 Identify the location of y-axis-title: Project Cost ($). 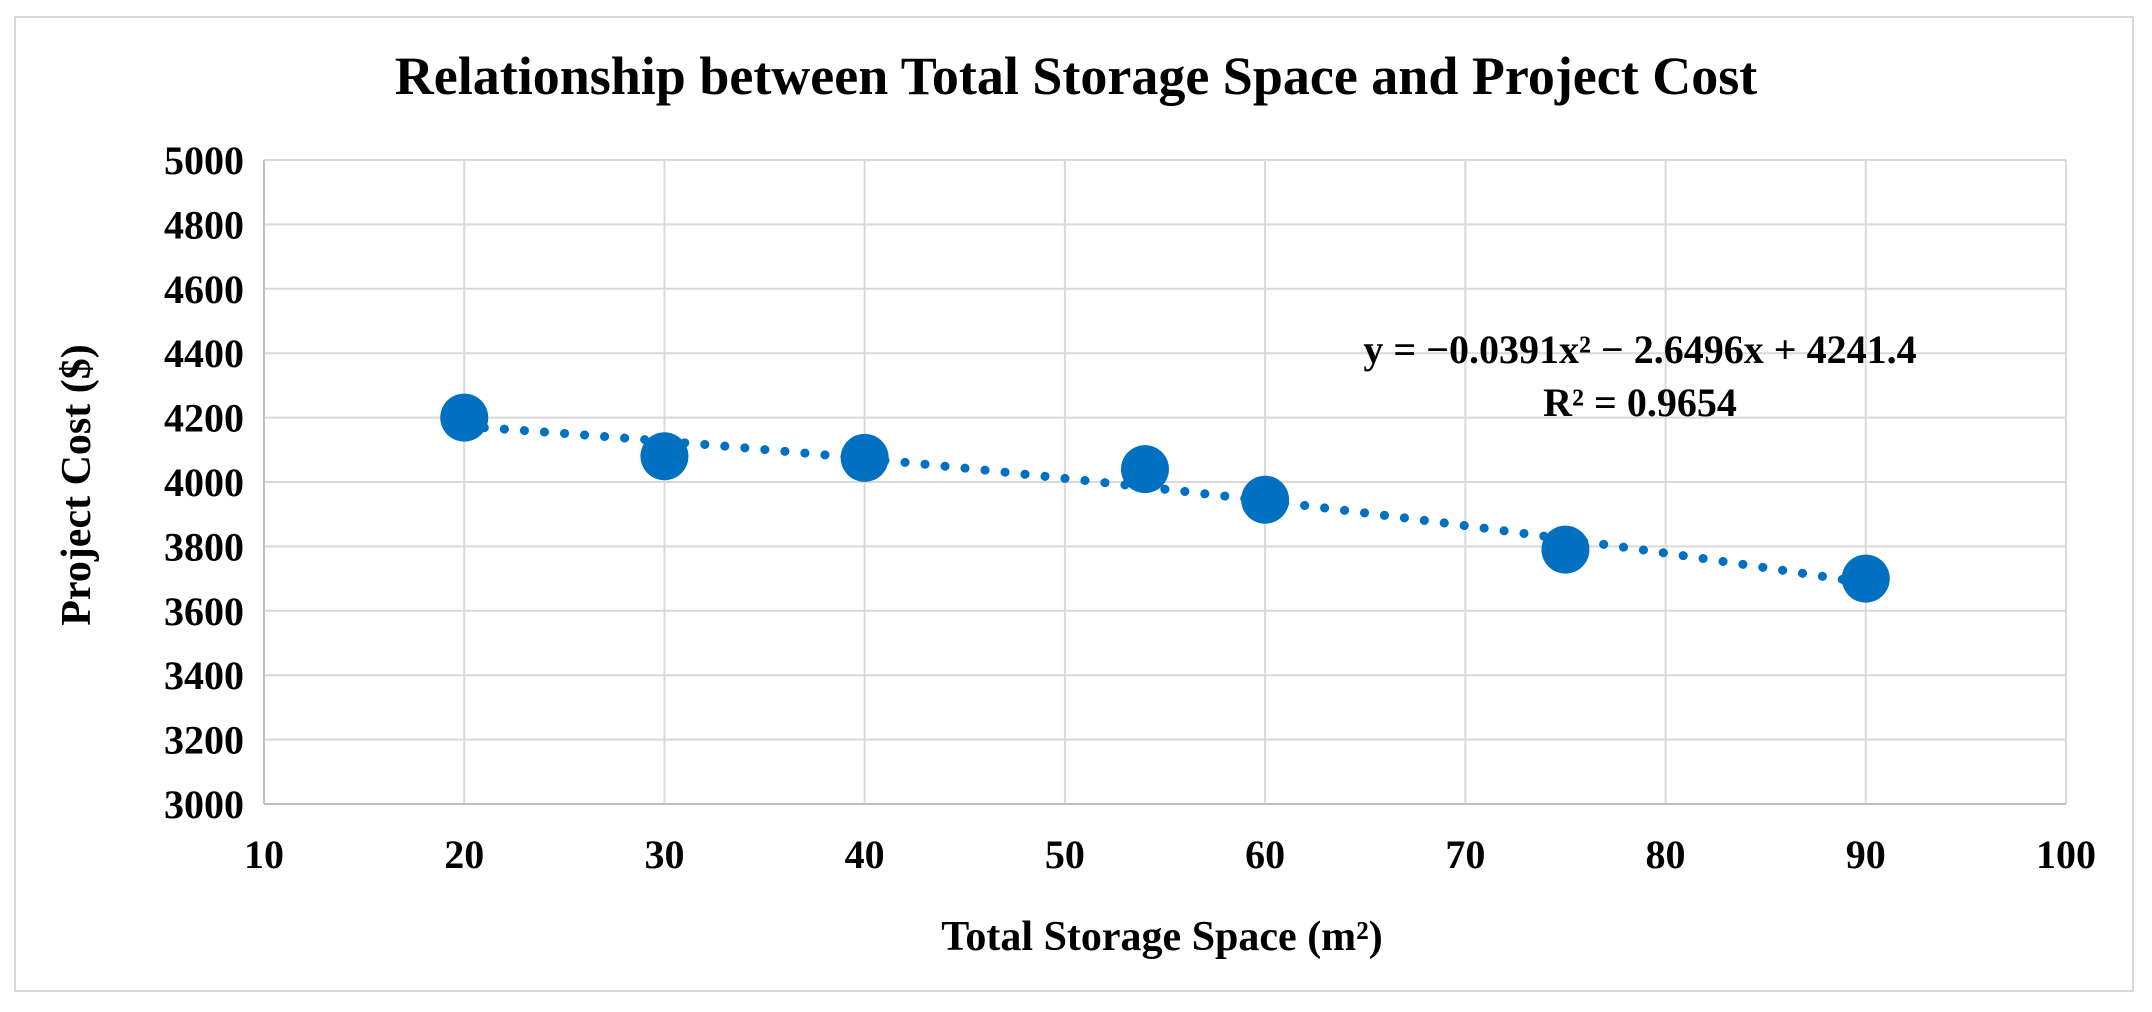
(77, 484).